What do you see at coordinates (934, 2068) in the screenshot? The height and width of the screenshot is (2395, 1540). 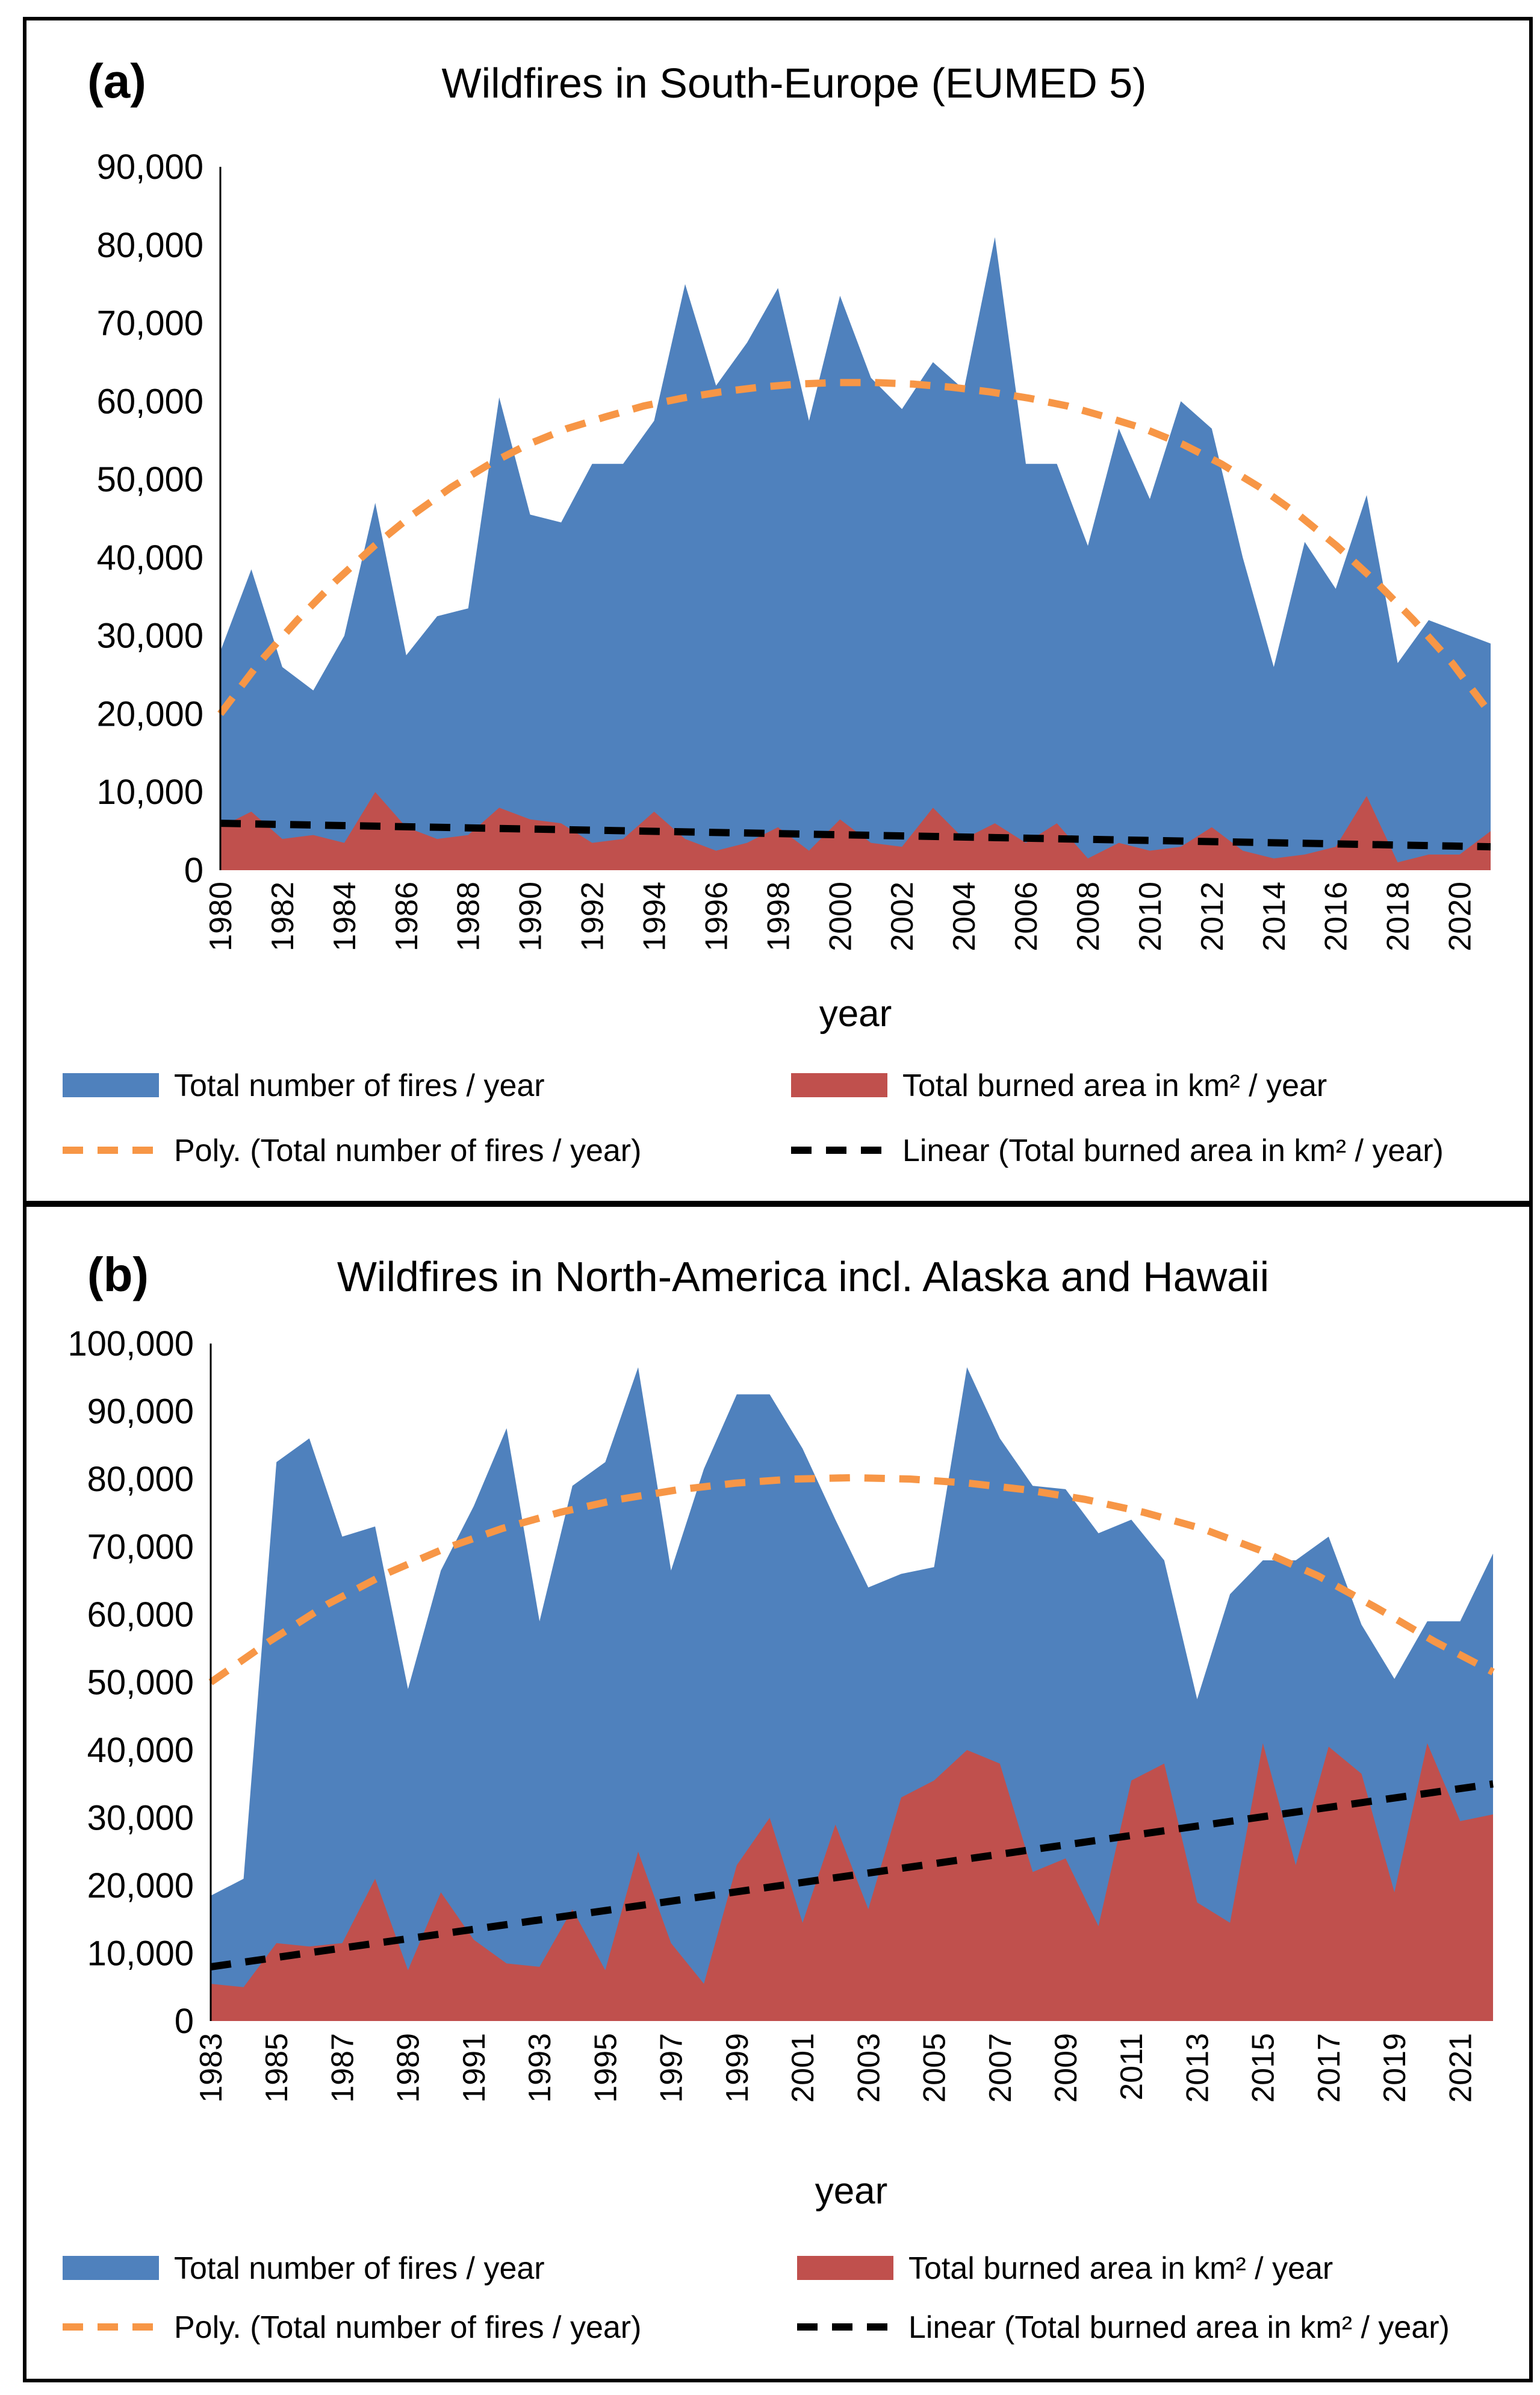 I see `x-tick-label: 2005` at bounding box center [934, 2068].